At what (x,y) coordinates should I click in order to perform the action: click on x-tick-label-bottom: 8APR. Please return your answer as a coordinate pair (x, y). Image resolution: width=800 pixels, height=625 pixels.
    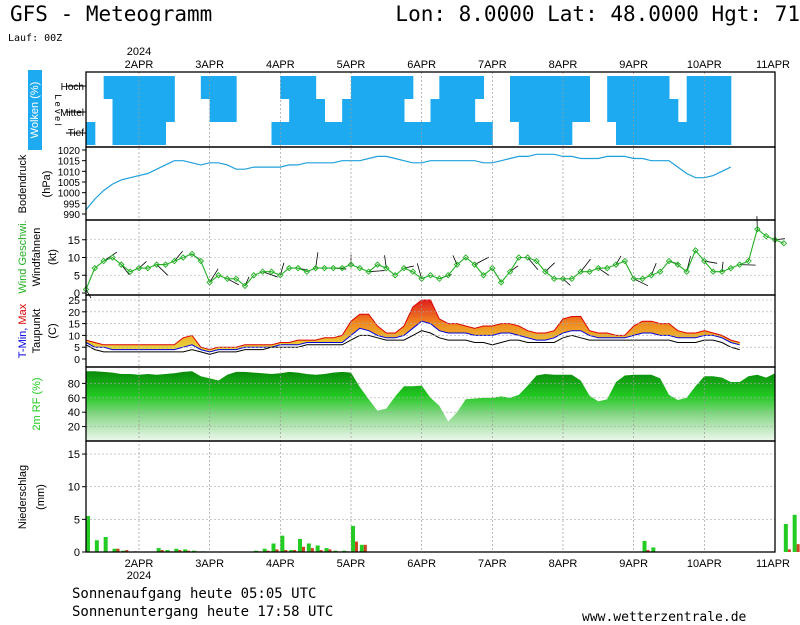
    Looking at the image, I should click on (563, 564).